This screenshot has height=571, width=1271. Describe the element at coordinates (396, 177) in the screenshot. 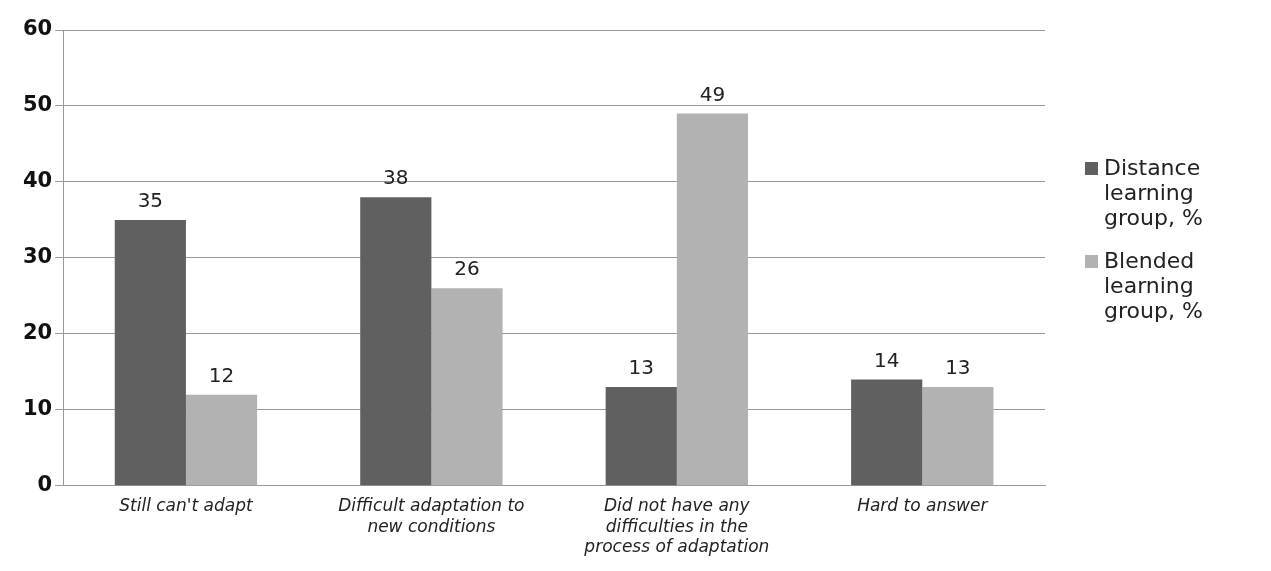

I see `data-label: 38` at that location.